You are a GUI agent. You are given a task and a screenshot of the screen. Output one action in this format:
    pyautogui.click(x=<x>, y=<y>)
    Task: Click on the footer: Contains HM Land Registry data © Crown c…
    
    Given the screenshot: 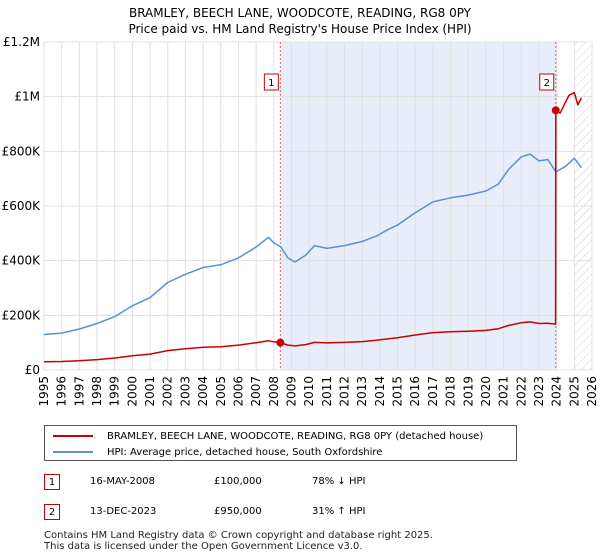 What is the action you would take?
    pyautogui.click(x=238, y=541)
    